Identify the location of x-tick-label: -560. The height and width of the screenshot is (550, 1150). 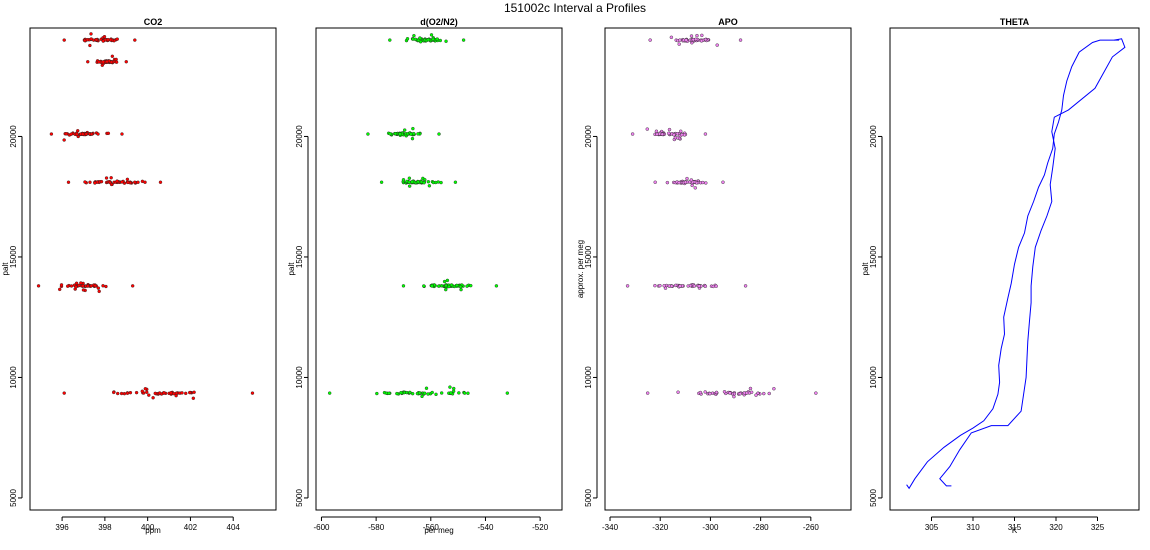
(431, 527).